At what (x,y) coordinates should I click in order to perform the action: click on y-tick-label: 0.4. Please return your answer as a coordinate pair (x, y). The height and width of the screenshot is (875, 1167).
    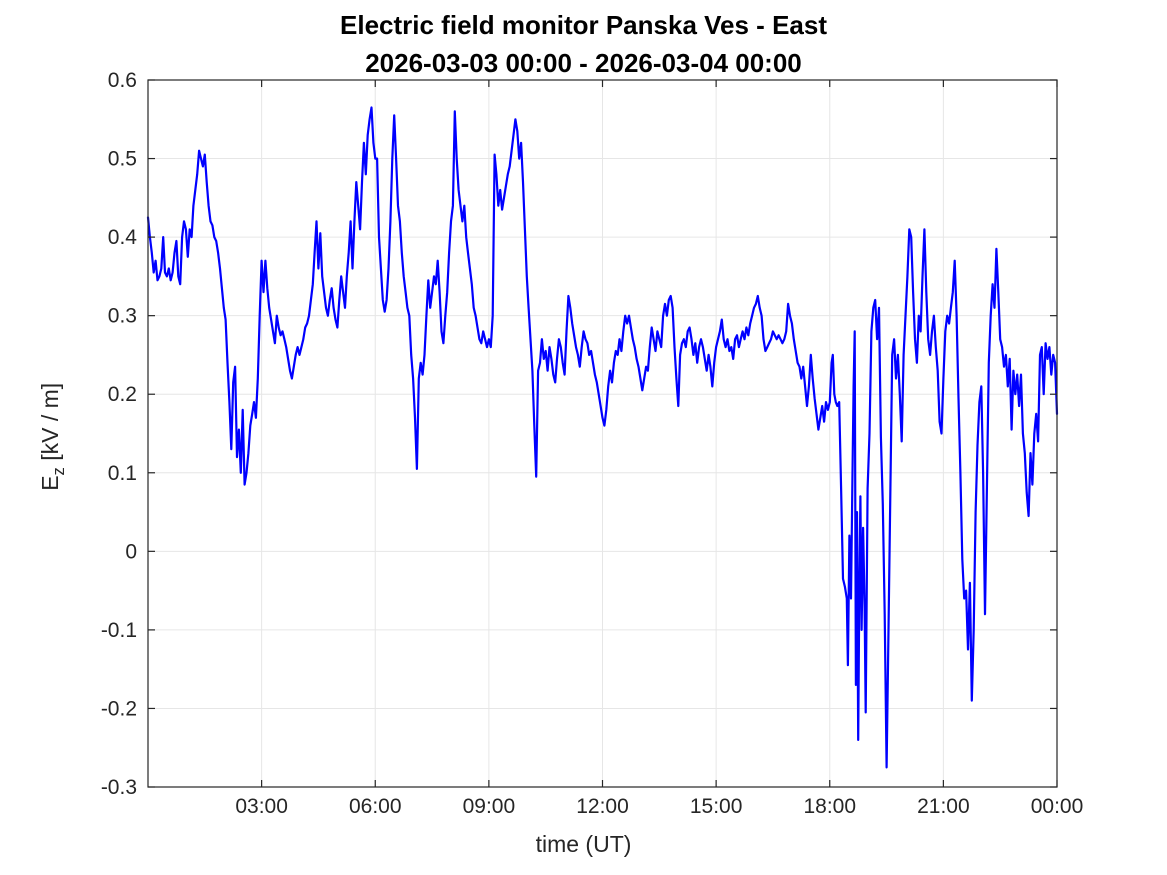
    Looking at the image, I should click on (123, 237).